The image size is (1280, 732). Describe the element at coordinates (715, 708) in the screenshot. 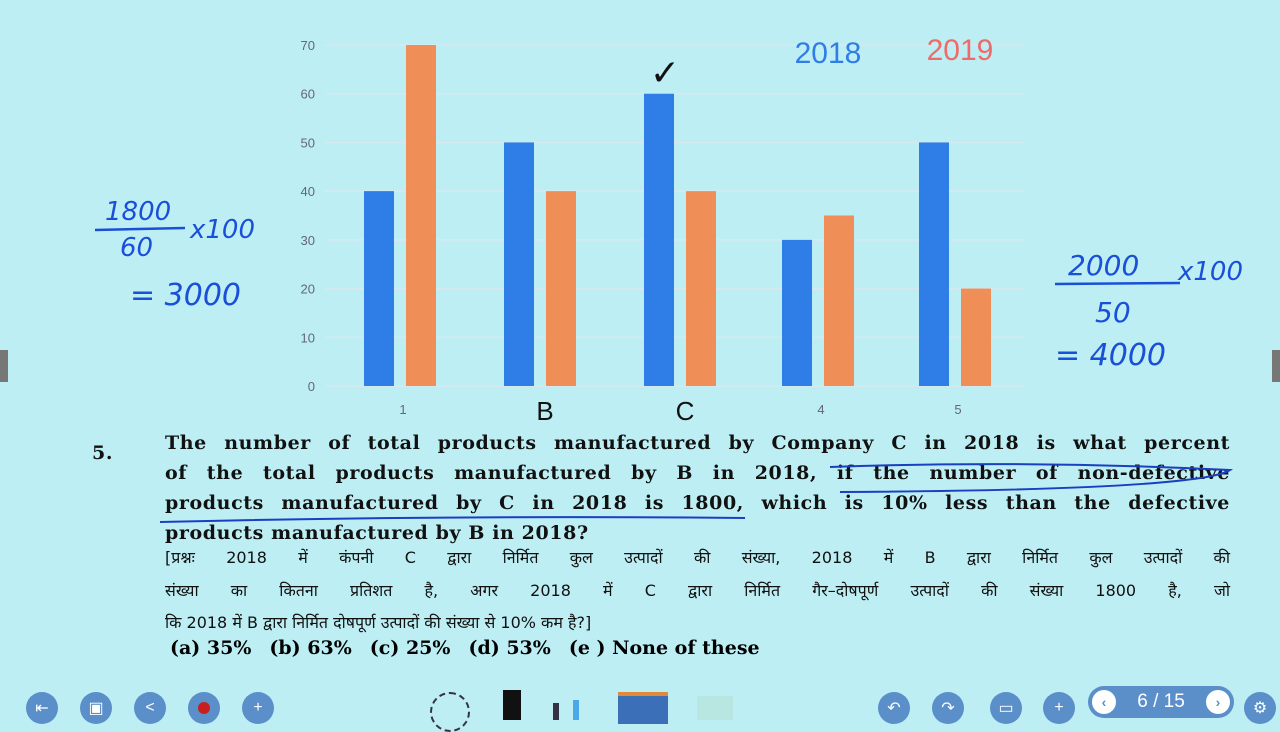

I see `image-icon` at that location.